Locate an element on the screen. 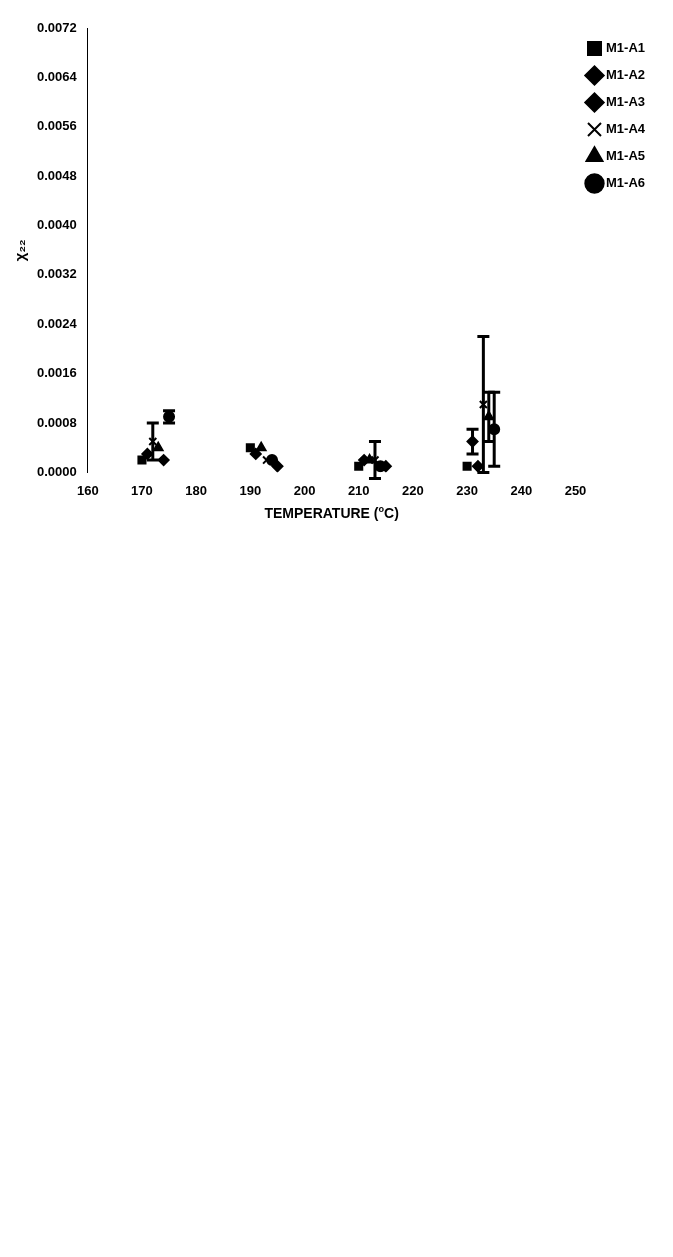  y-axis-title: χ₂₂ is located at coordinates (20, 250).